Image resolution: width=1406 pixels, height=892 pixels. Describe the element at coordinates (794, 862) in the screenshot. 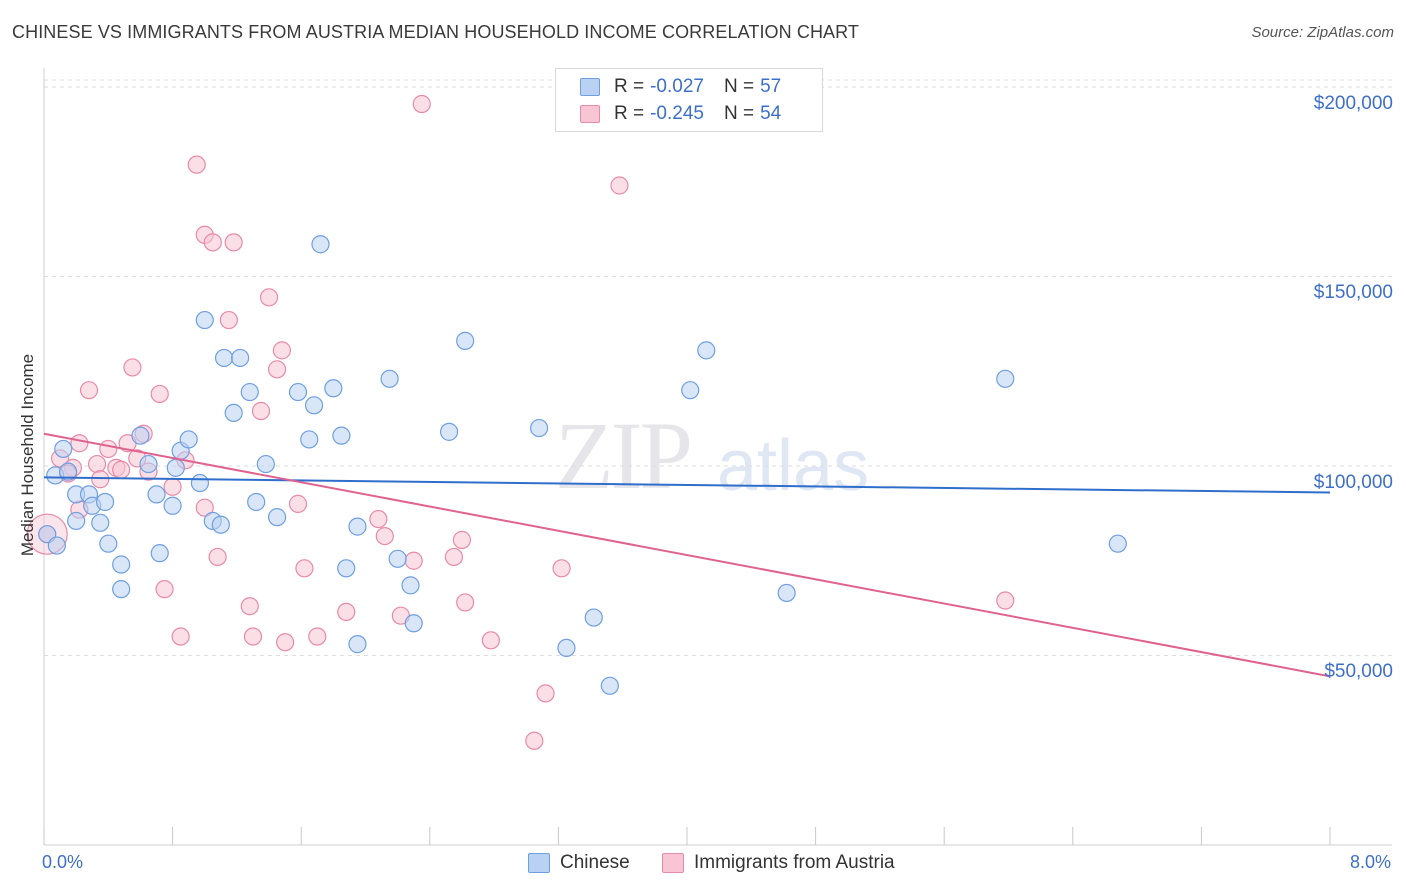

I see `austria-legend-label: Immigrants from Austria` at that location.